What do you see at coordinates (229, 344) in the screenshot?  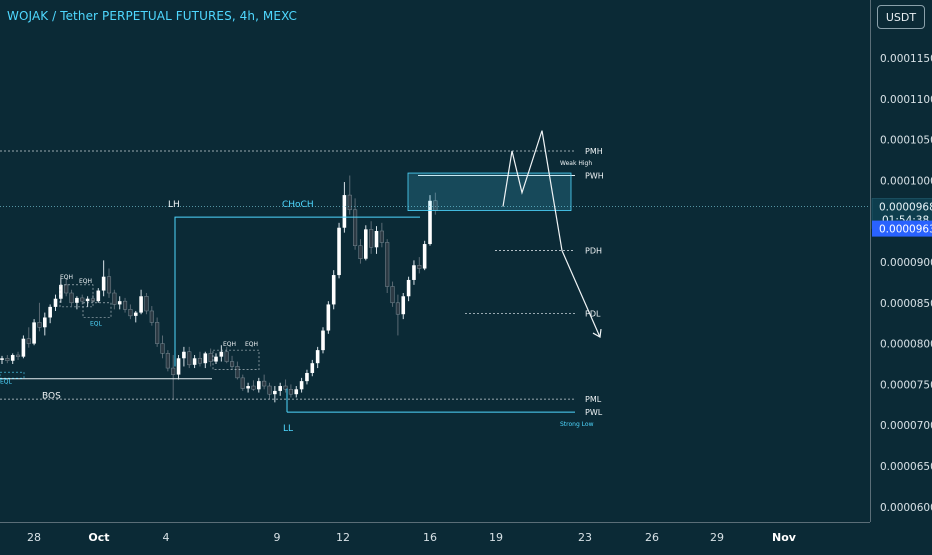 I see `label-eqh-3: EQH` at bounding box center [229, 344].